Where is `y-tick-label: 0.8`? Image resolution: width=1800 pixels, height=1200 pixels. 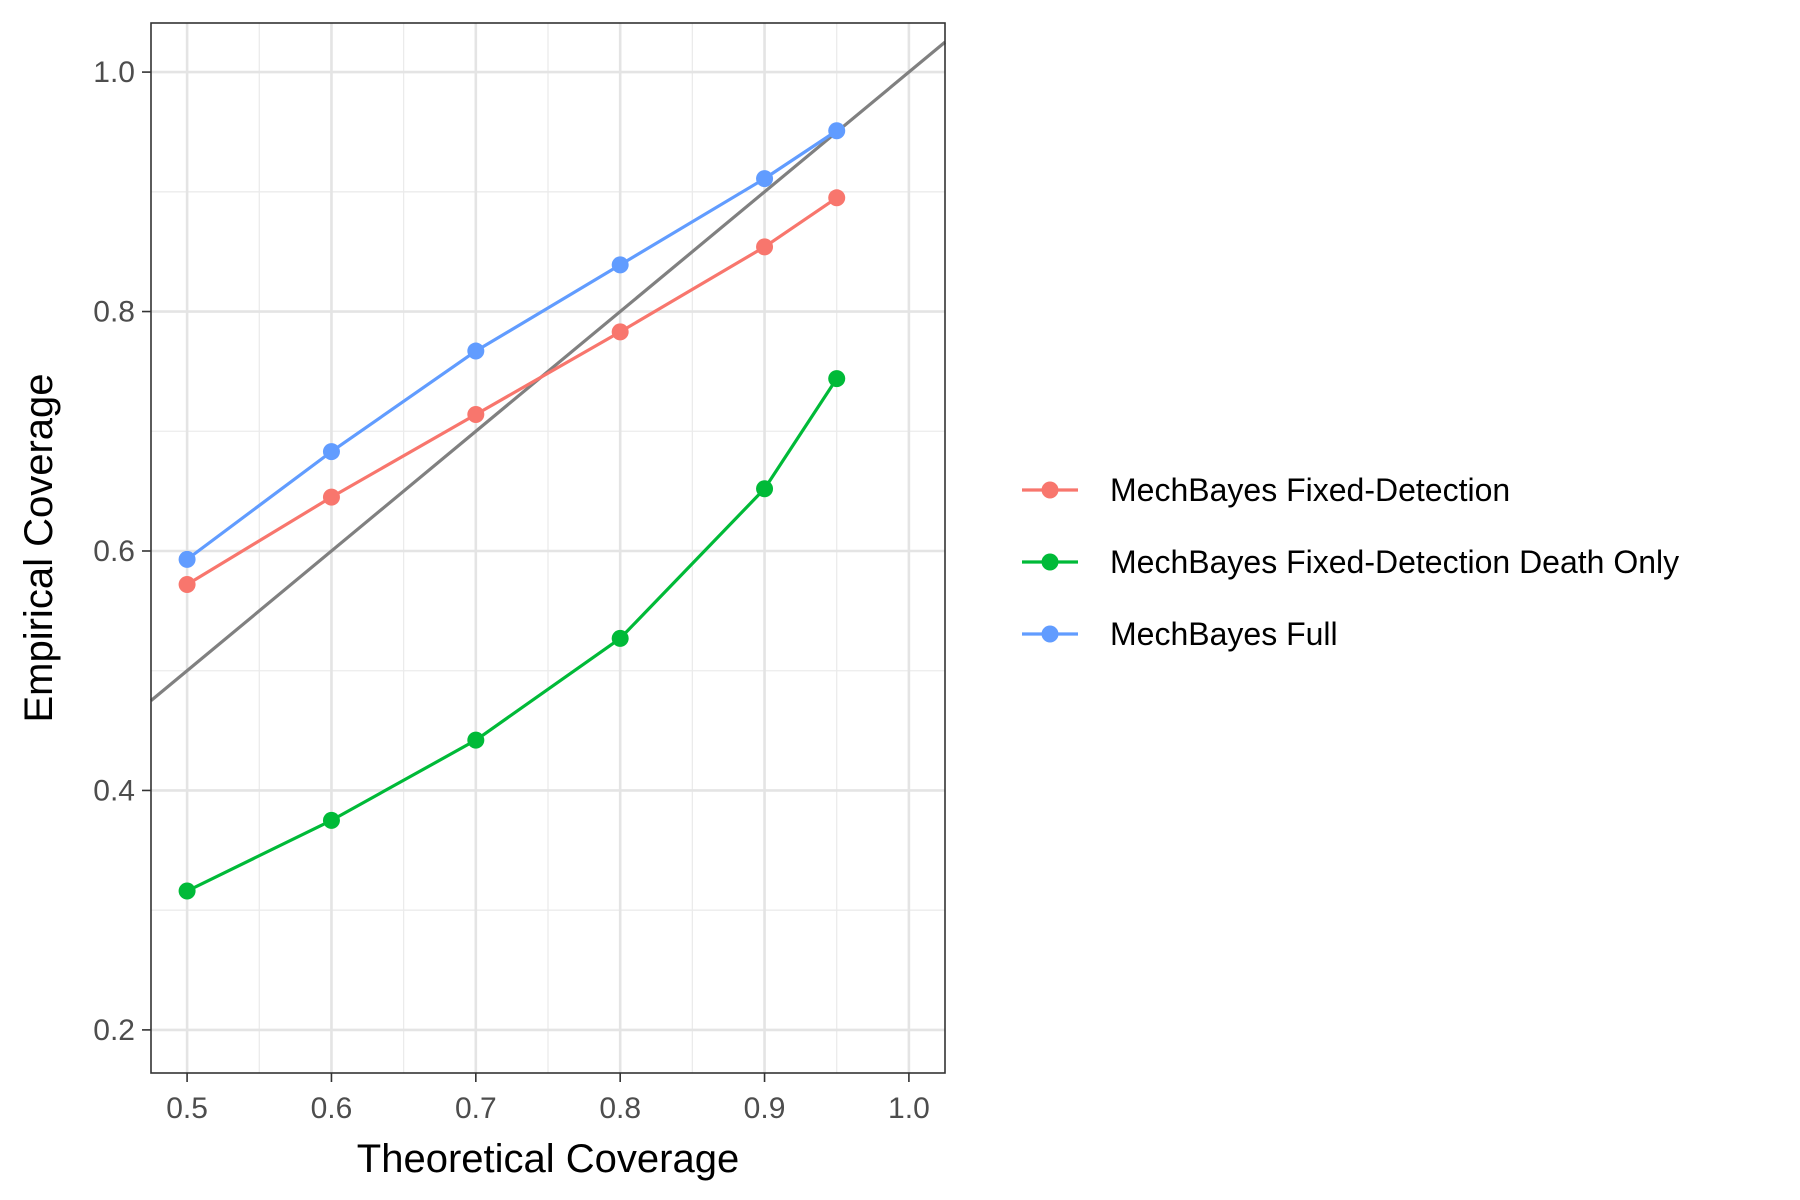
y-tick-label: 0.8 is located at coordinates (114, 312).